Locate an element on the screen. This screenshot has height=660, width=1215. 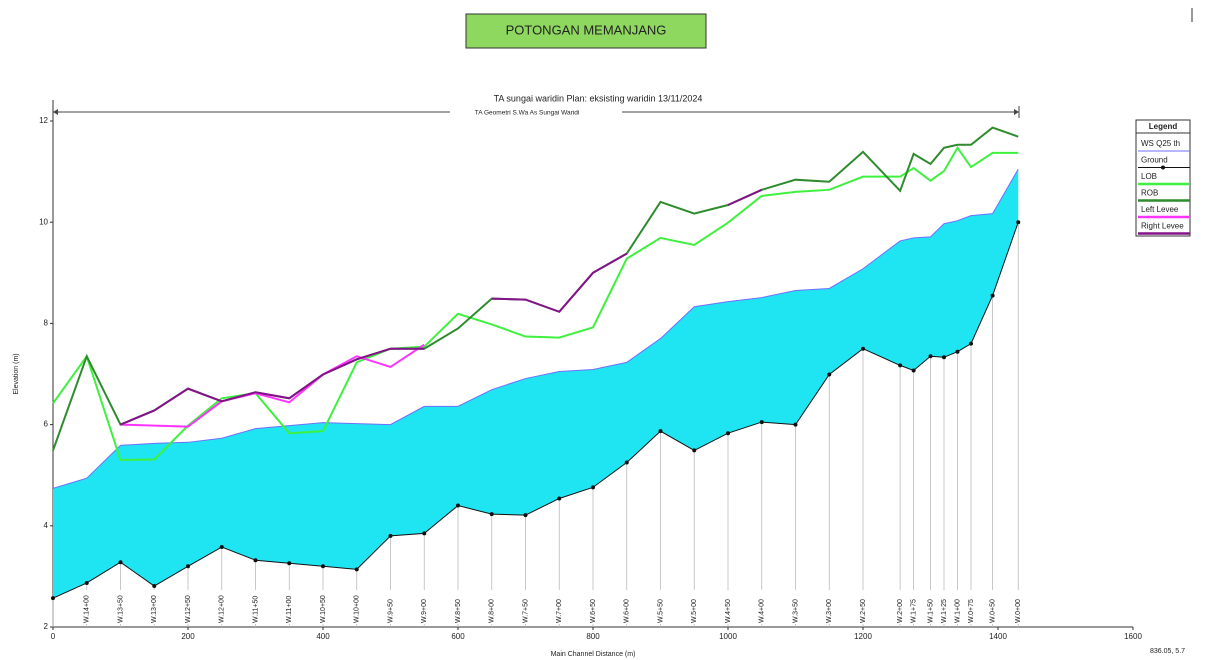
station-label-group: W.10+50 is located at coordinates (323, 607).